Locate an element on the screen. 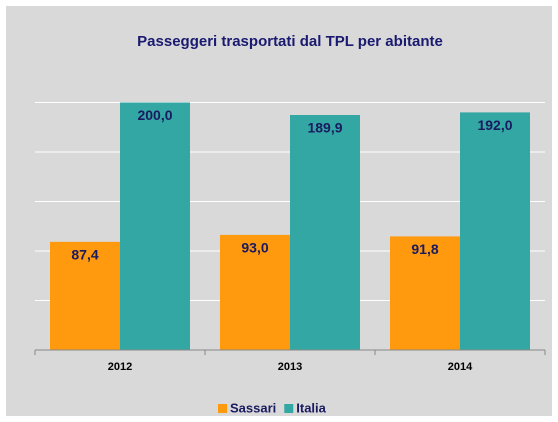 The width and height of the screenshot is (558, 422). value-label: 87,4 is located at coordinates (84, 255).